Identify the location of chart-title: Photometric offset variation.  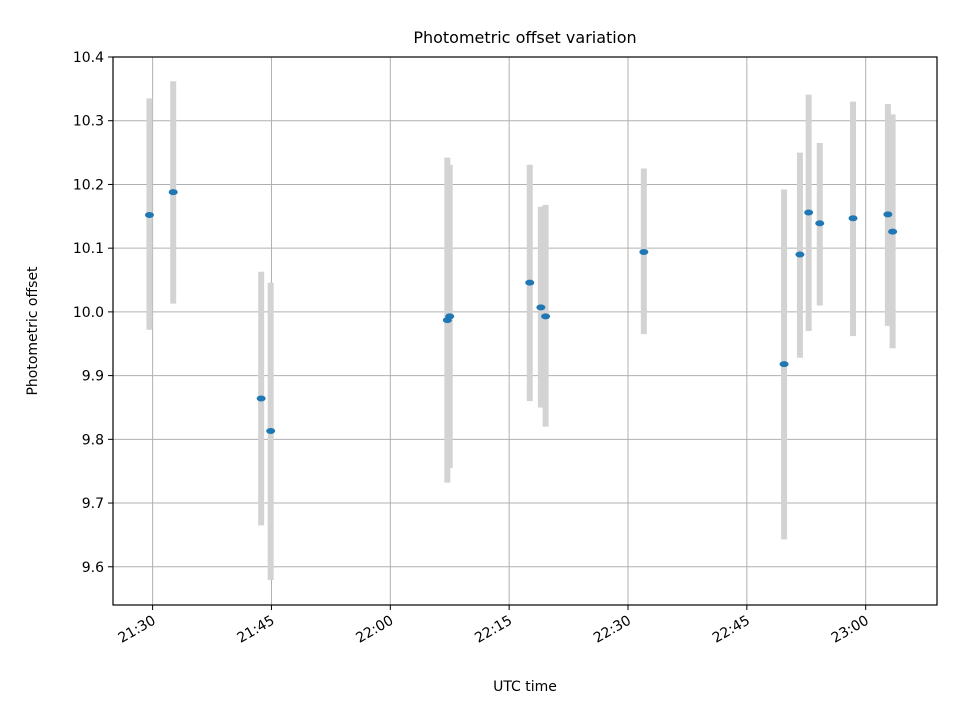
(524, 37).